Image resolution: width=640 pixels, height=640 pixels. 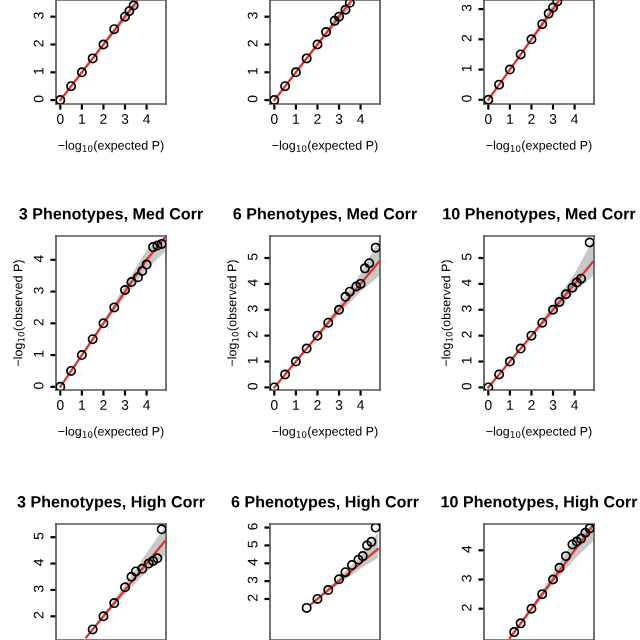 I want to click on chart-title: 6 Phenotypes, Med Corr, so click(x=325, y=215).